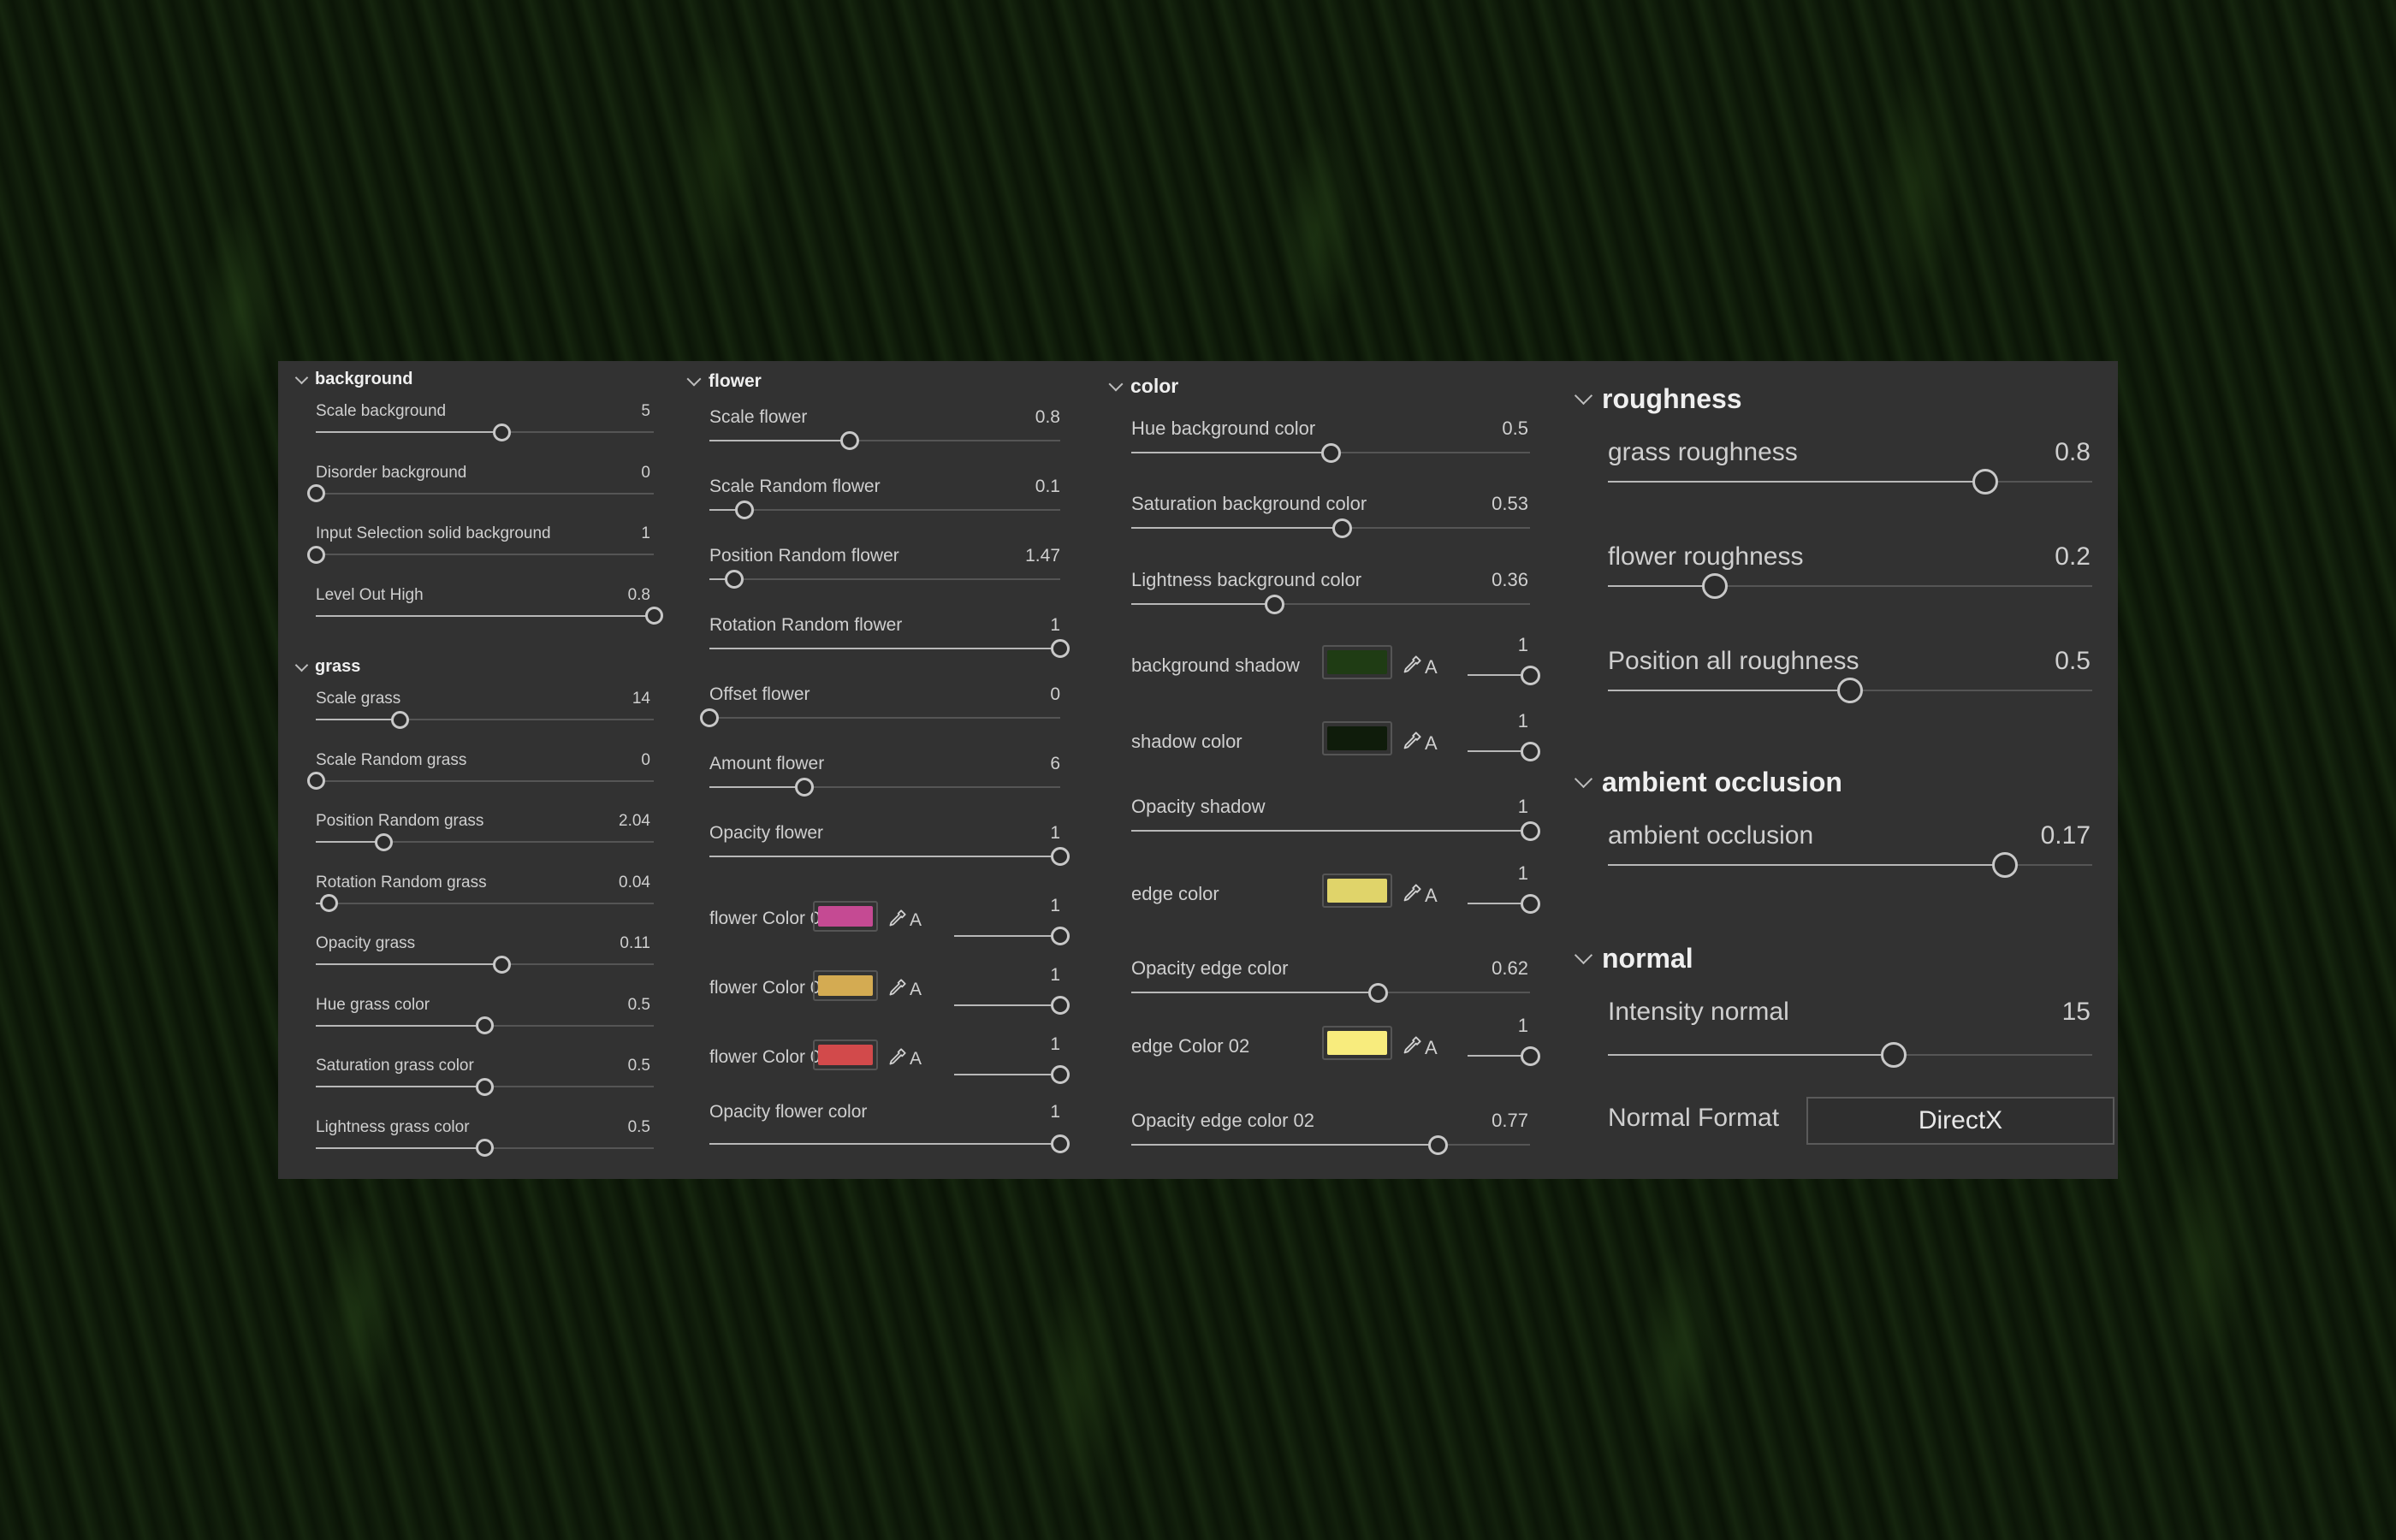  What do you see at coordinates (1708, 782) in the screenshot?
I see `group-header-ao-group-title: ambient occlusion` at bounding box center [1708, 782].